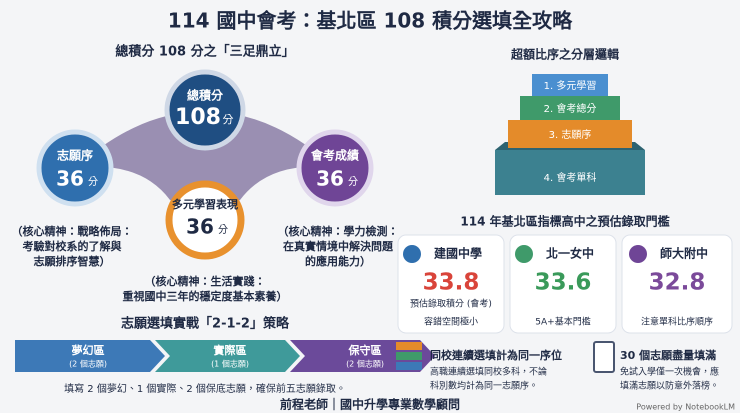  I want to click on tip-line: 免試入學僅一次機會，應, so click(669, 372).